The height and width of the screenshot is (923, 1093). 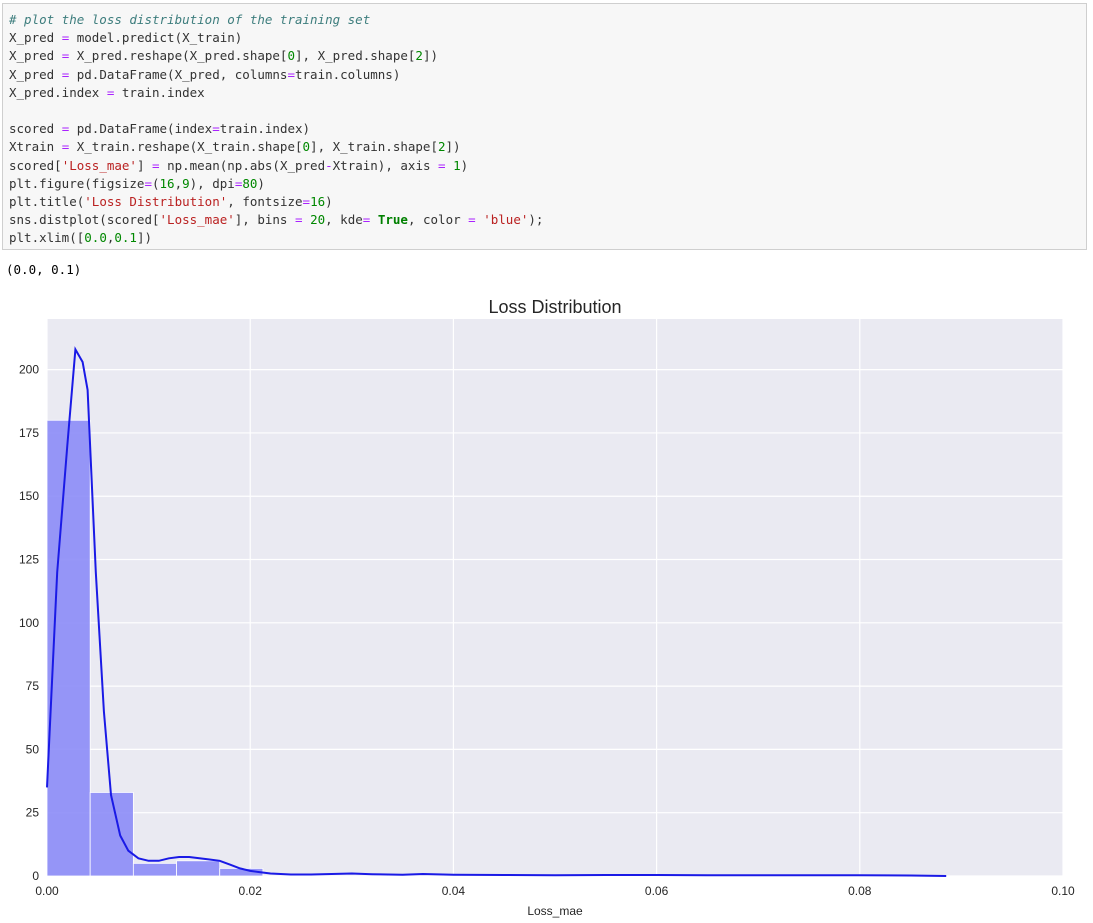 I want to click on x-tick-label: 0.00, so click(x=47, y=891).